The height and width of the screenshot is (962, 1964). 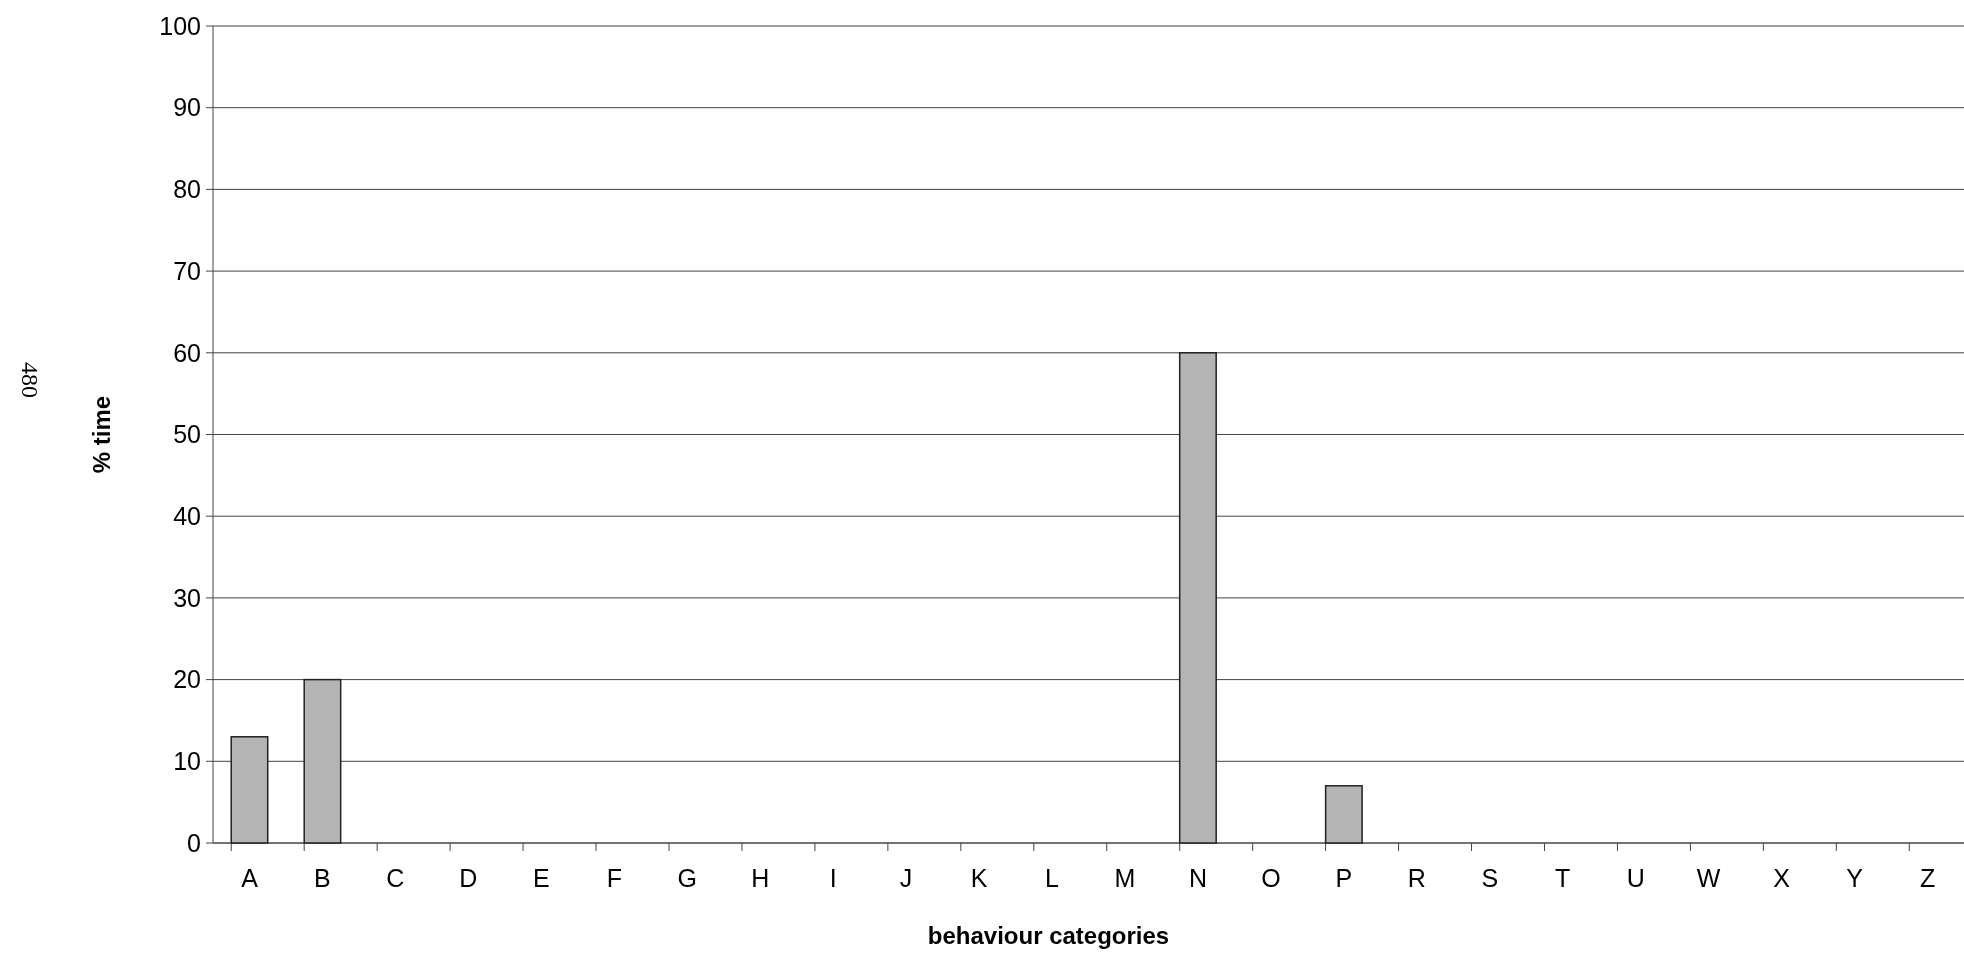 What do you see at coordinates (1416, 878) in the screenshot?
I see `x-tick-label: R` at bounding box center [1416, 878].